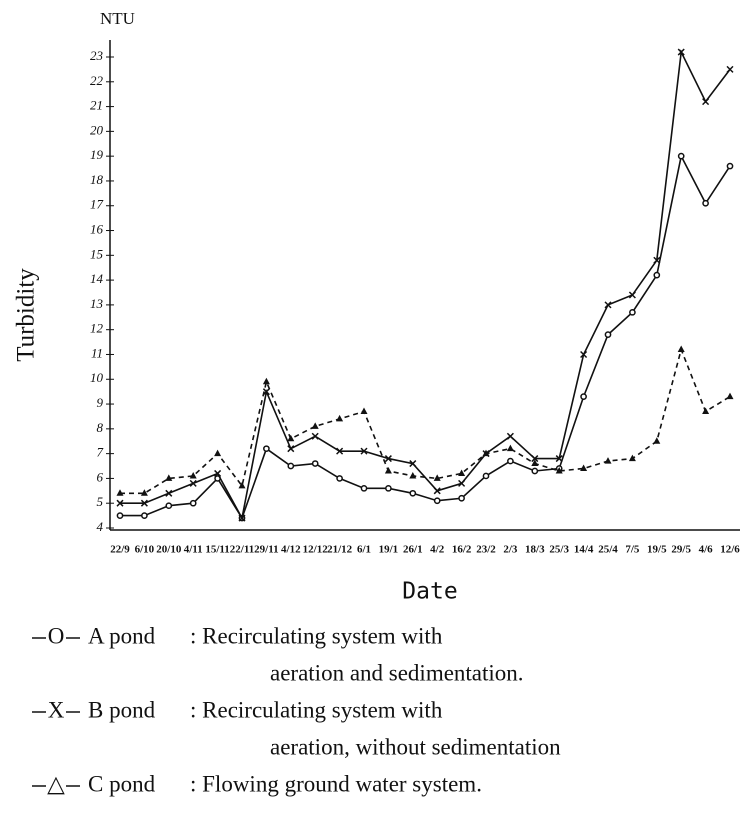  I want to click on y-tick-label: 11, so click(97, 352).